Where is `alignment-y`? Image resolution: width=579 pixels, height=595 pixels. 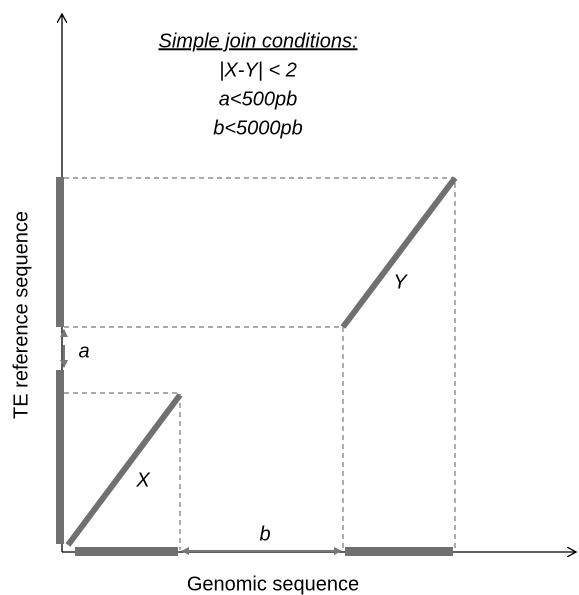 alignment-y is located at coordinates (399, 252).